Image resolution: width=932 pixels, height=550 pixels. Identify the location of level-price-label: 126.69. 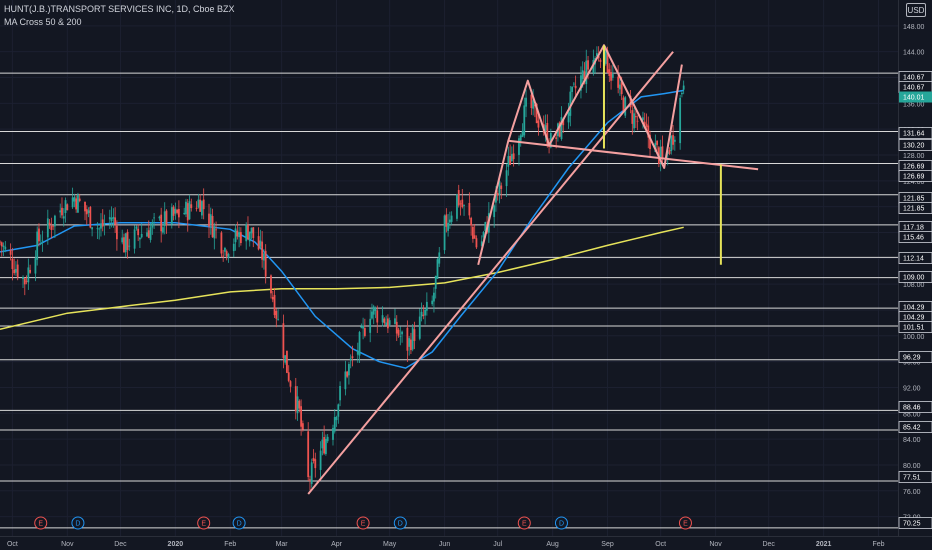
(914, 167).